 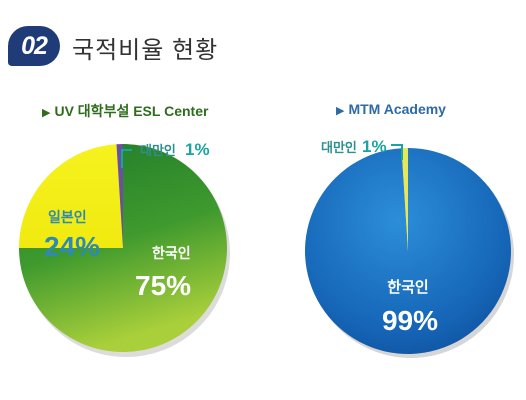 What do you see at coordinates (131, 111) in the screenshot?
I see `chart-title-text: UV 대학부설 ESL Center` at bounding box center [131, 111].